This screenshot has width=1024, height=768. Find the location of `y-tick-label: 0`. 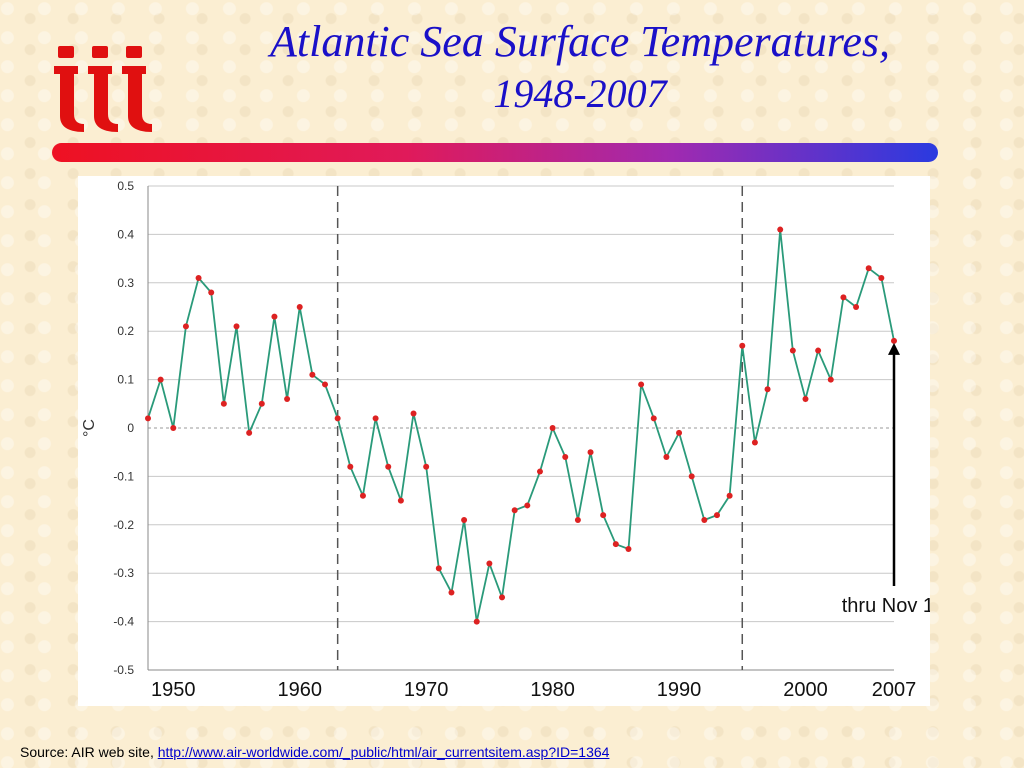

y-tick-label: 0 is located at coordinates (130, 428).